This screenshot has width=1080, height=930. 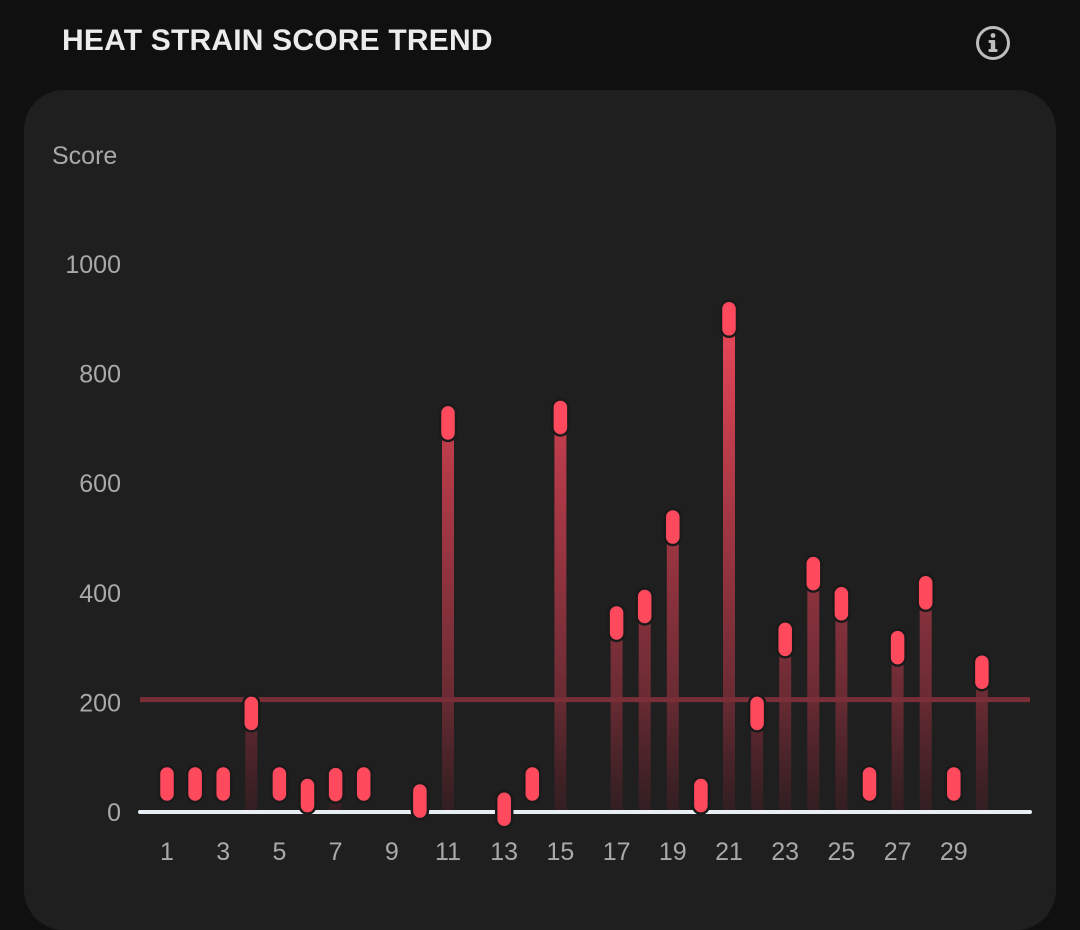 What do you see at coordinates (279, 852) in the screenshot?
I see `x-tick-label: 5` at bounding box center [279, 852].